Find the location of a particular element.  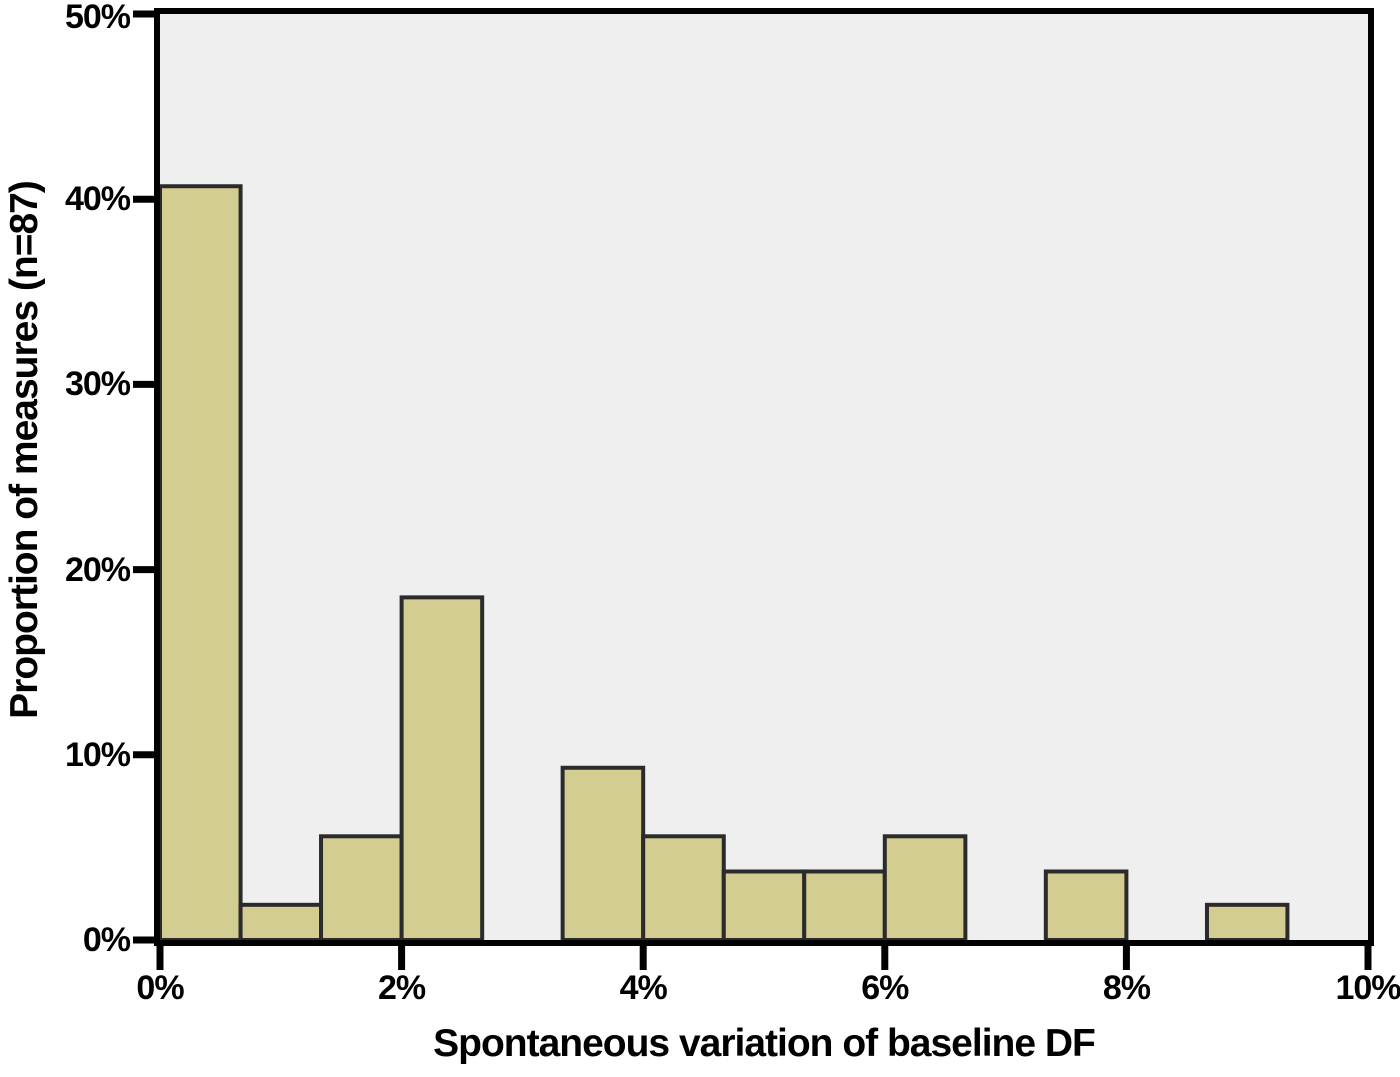

x-axis-title: Spontaneous variation of baseline DF is located at coordinates (764, 1043).